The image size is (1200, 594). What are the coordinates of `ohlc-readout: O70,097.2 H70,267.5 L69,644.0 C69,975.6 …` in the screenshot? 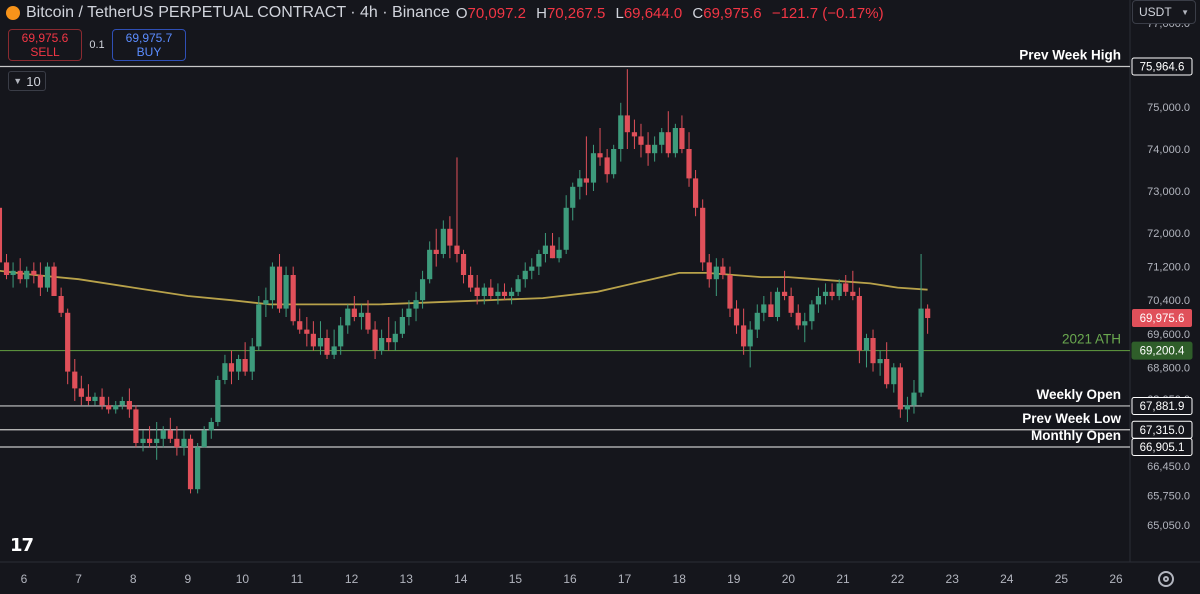 It's located at (673, 13).